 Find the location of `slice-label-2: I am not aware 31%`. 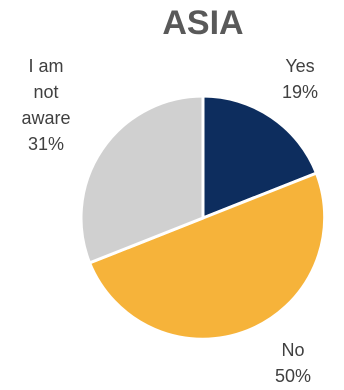

slice-label-2: I am not aware 31% is located at coordinates (45, 105).